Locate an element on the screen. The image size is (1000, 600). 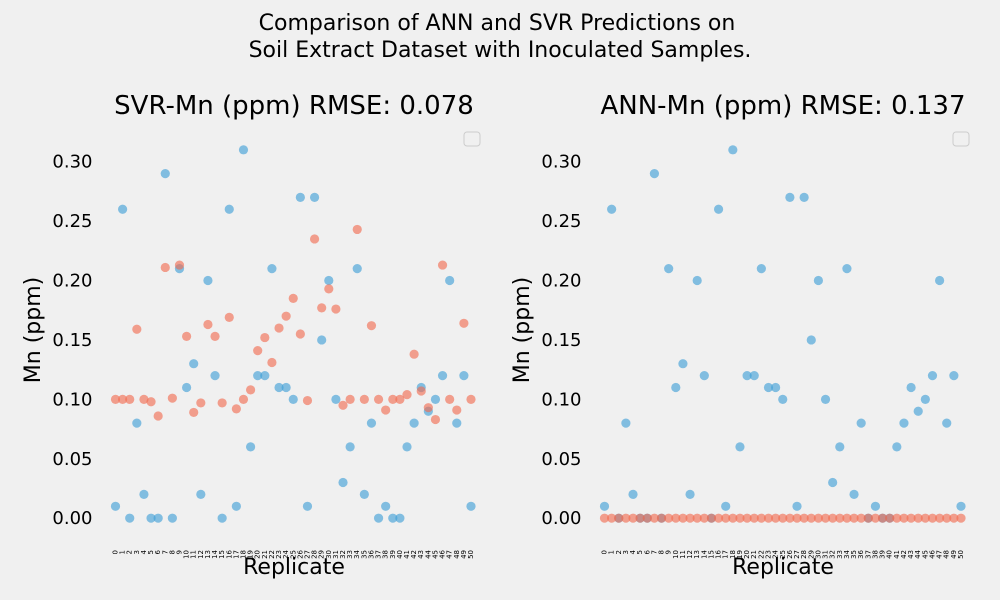
ann-x-tick-label: 39 is located at coordinates (883, 554).